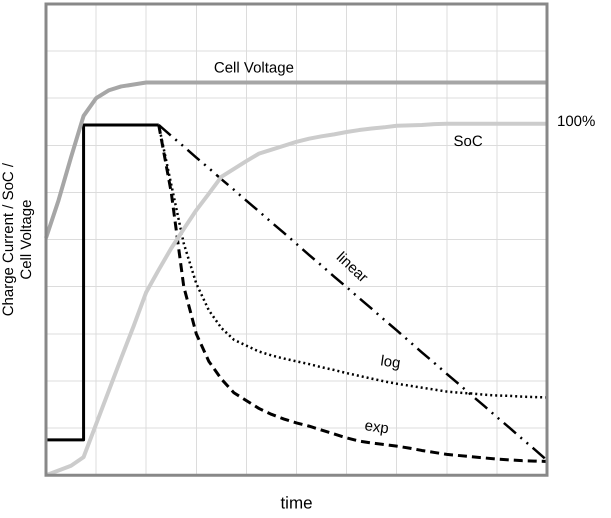 This screenshot has height=518, width=611. What do you see at coordinates (377, 427) in the screenshot?
I see `text: exp` at bounding box center [377, 427].